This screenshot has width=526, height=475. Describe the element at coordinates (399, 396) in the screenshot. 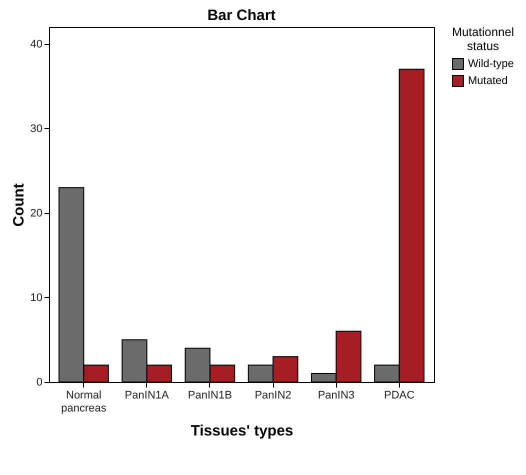

I see `x-tick-label: PDAC` at that location.